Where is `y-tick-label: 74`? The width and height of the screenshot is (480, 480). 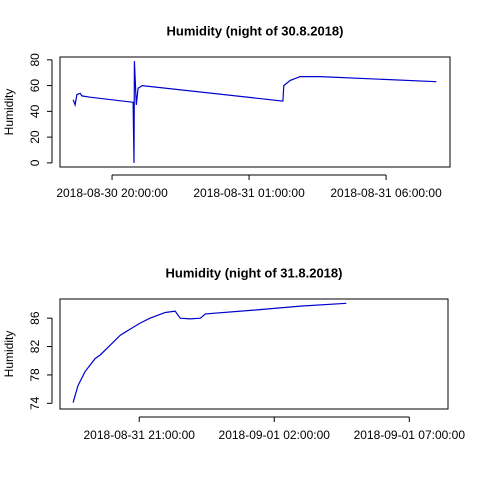
y-tick-label: 74 is located at coordinates (35, 403).